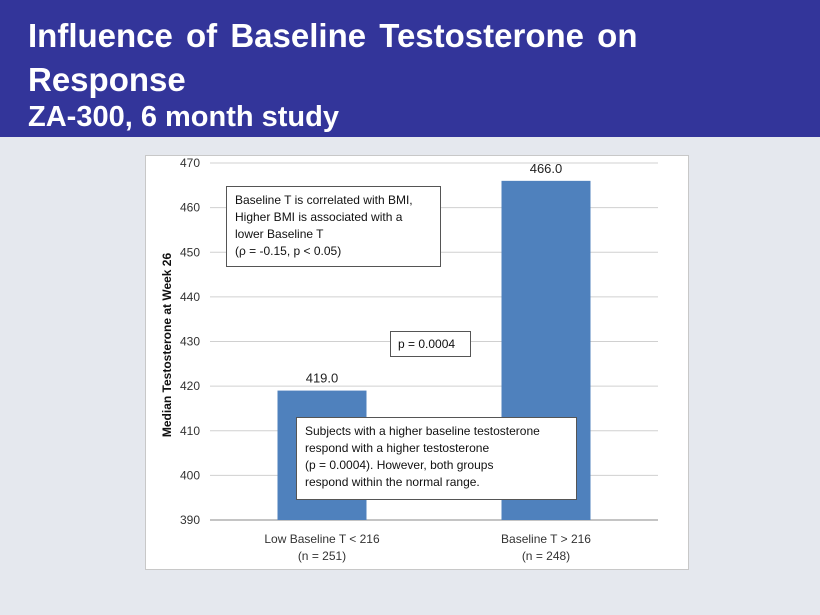 The height and width of the screenshot is (615, 820). Describe the element at coordinates (546, 556) in the screenshot. I see `x-category-count: (n = 248)` at that location.